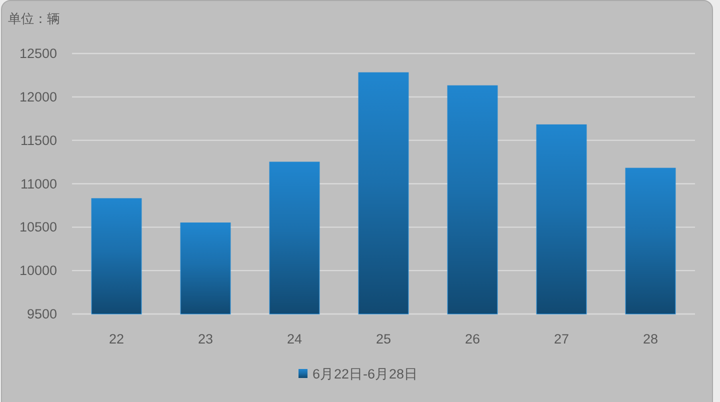 The width and height of the screenshot is (720, 402). Describe the element at coordinates (365, 374) in the screenshot. I see `legend-label: 6月22日-6月28日` at that location.